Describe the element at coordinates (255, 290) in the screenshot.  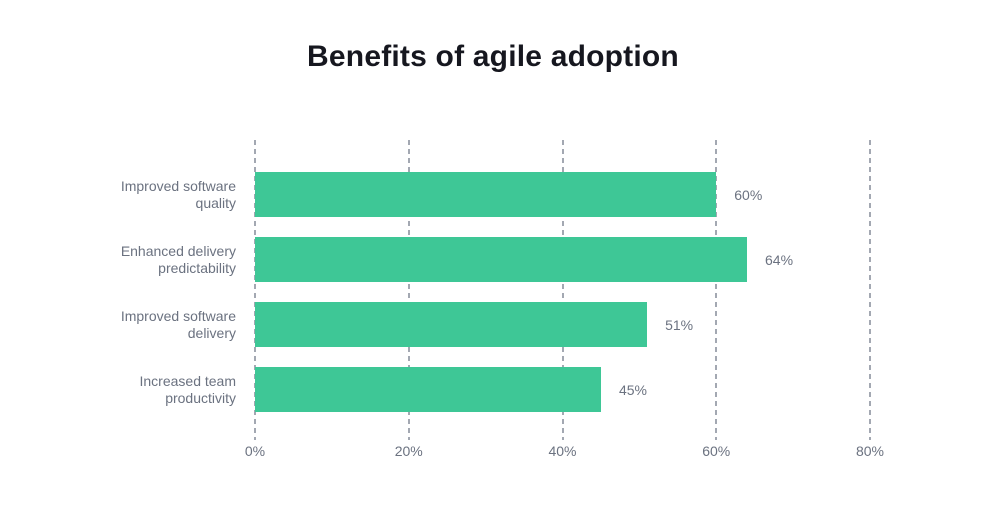
I see `gridline-0pct` at that location.